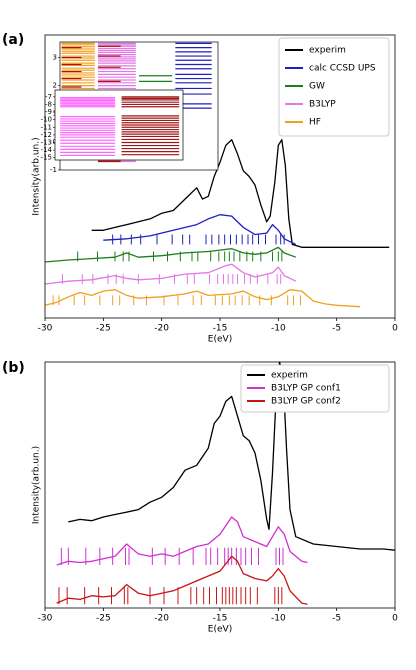 The width and height of the screenshot is (416, 670). What do you see at coordinates (48, 112) in the screenshot?
I see `inset-y-tick-label: -9` at bounding box center [48, 112].